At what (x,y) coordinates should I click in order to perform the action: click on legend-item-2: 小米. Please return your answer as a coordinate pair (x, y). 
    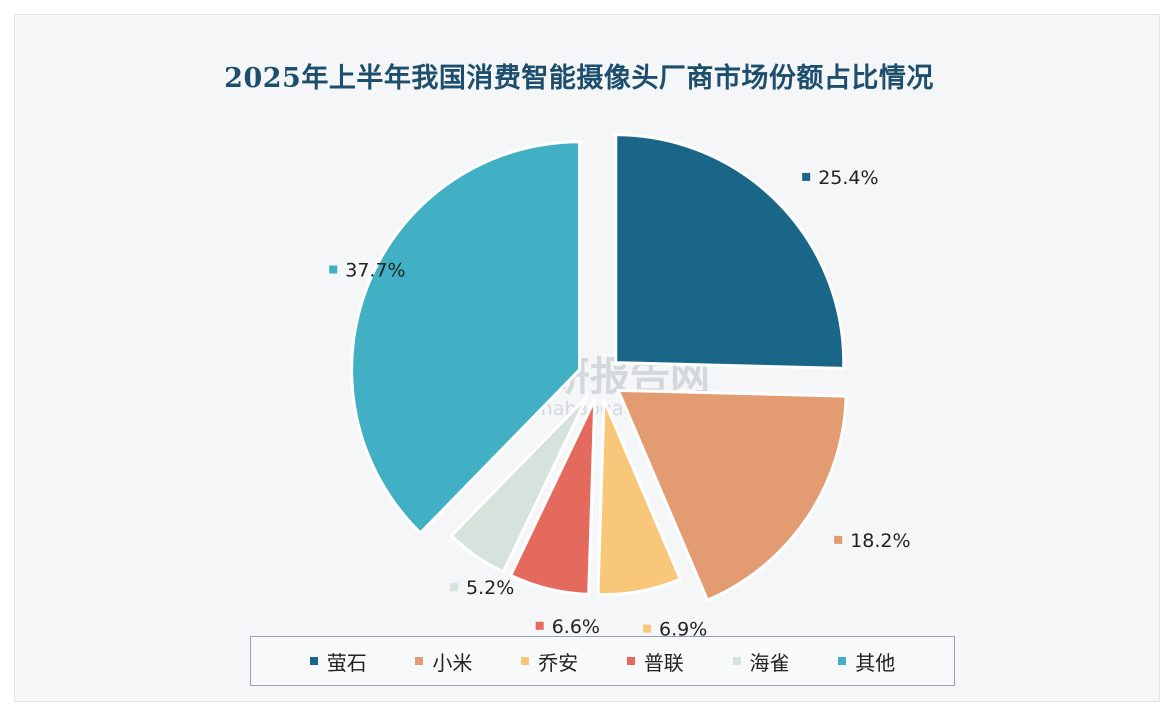
    Looking at the image, I should click on (443, 661).